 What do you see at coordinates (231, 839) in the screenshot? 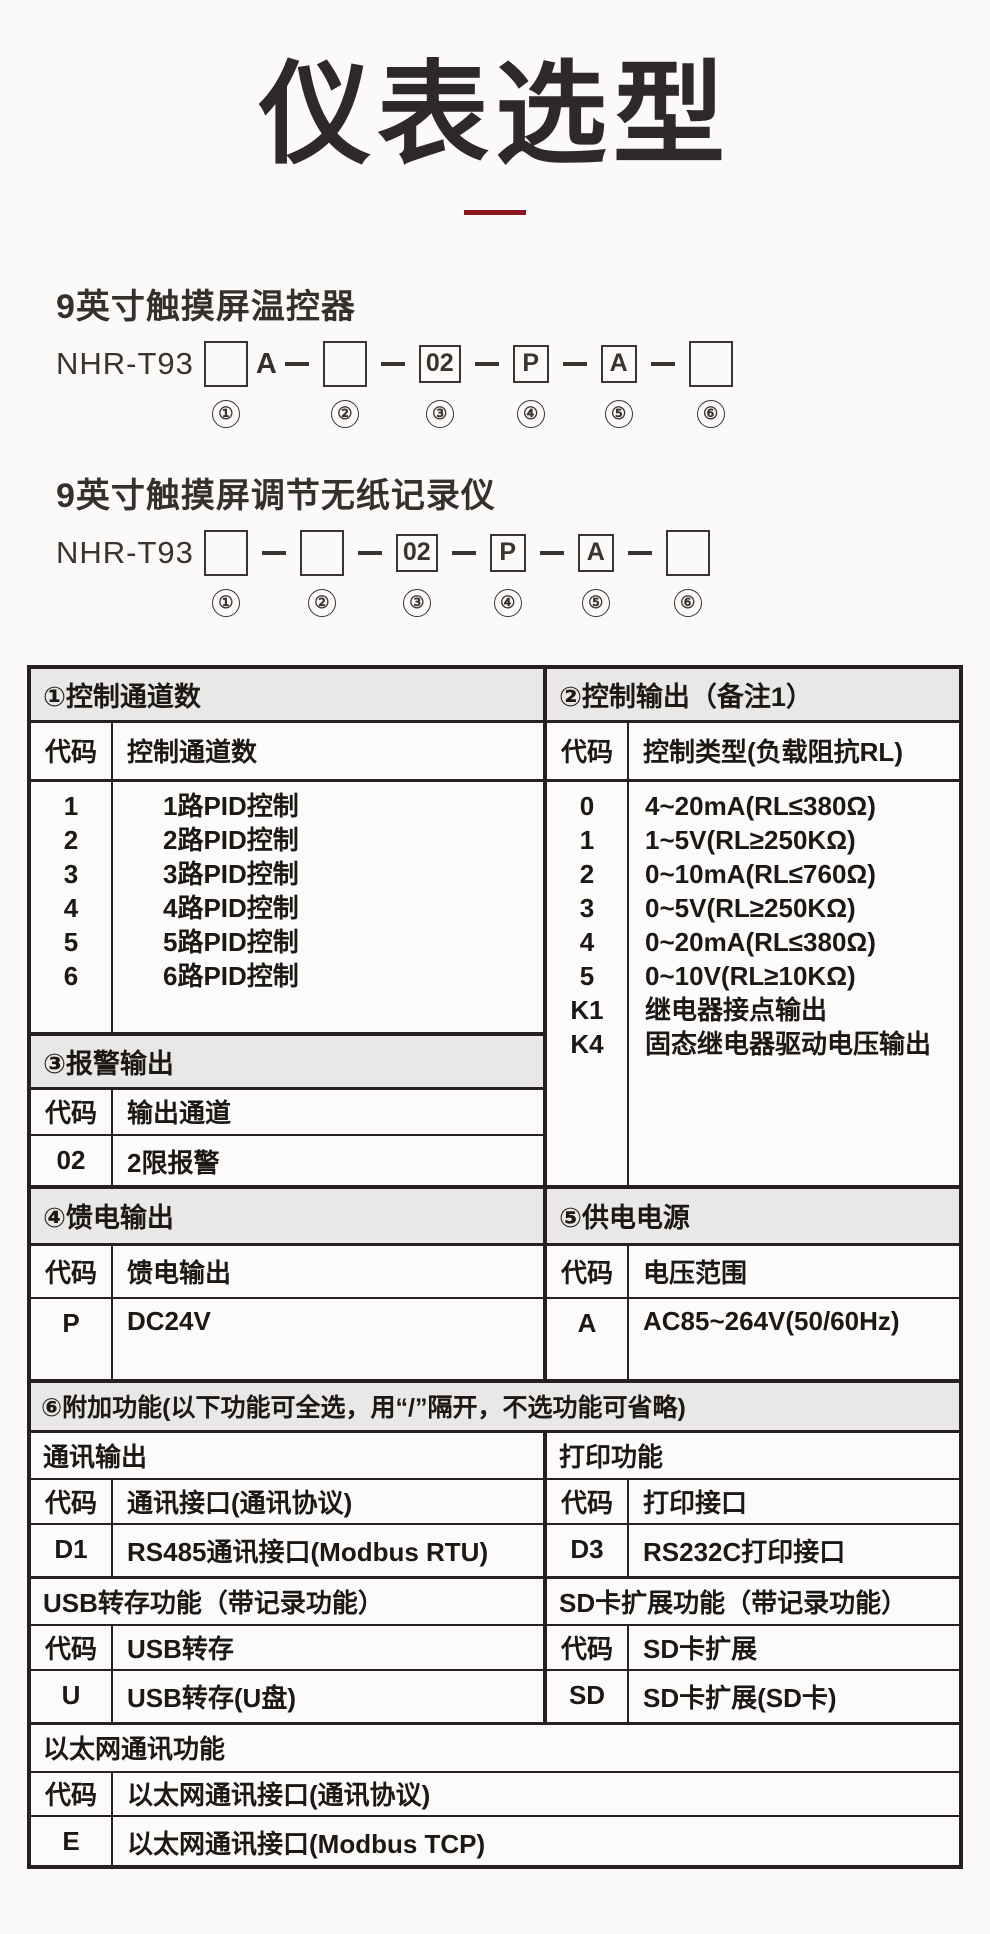
I see `value: 2路PID控制` at bounding box center [231, 839].